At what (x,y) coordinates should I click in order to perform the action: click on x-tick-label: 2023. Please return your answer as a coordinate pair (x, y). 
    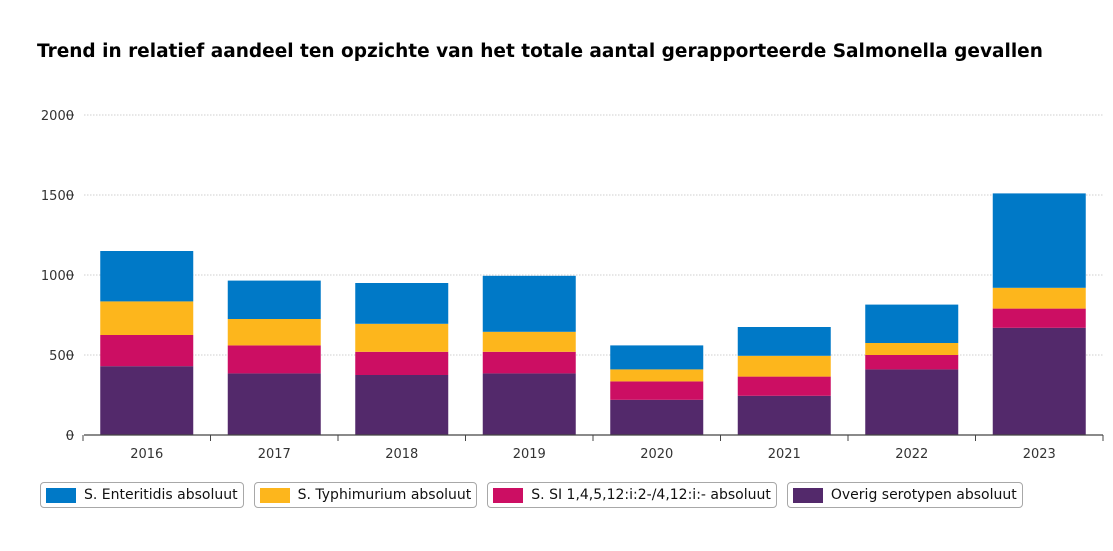
    Looking at the image, I should click on (1039, 454).